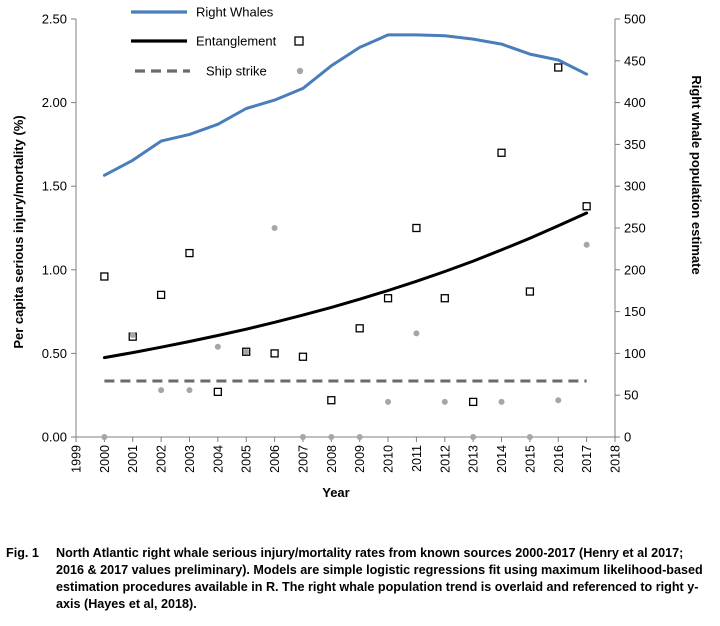 The image size is (720, 626). Describe the element at coordinates (54, 102) in the screenshot. I see `y-left-tick-label: 2.00` at that location.